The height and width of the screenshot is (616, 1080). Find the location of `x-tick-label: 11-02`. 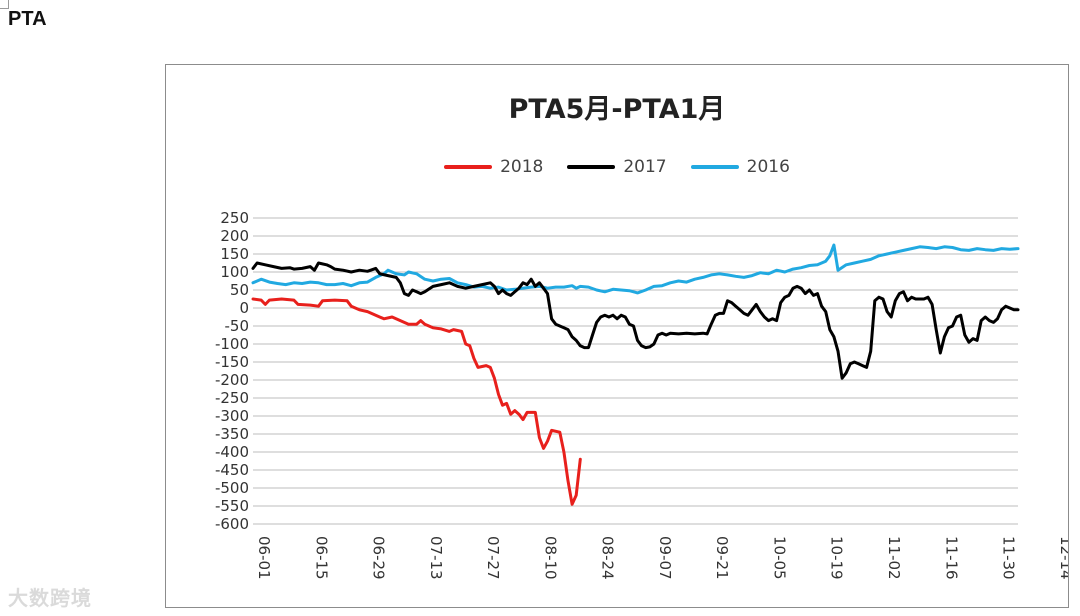

x-tick-label: 11-02 is located at coordinates (894, 558).